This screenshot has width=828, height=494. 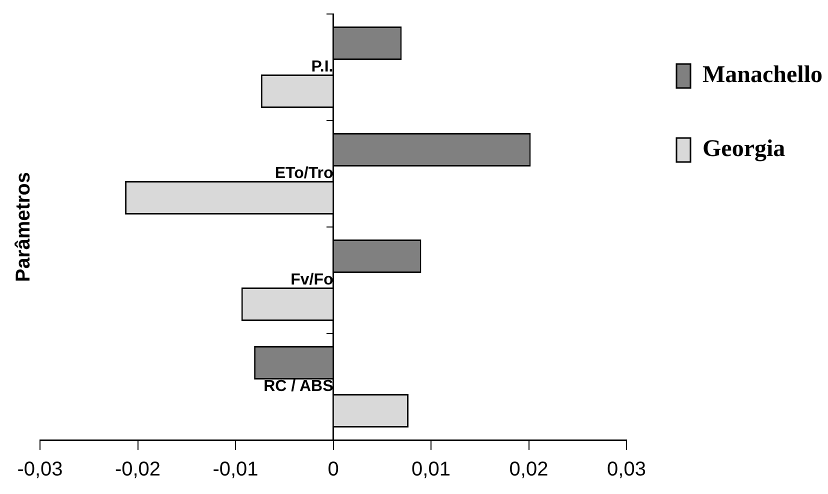 What do you see at coordinates (299, 387) in the screenshot?
I see `y-tick-label: RC / ABS` at bounding box center [299, 387].